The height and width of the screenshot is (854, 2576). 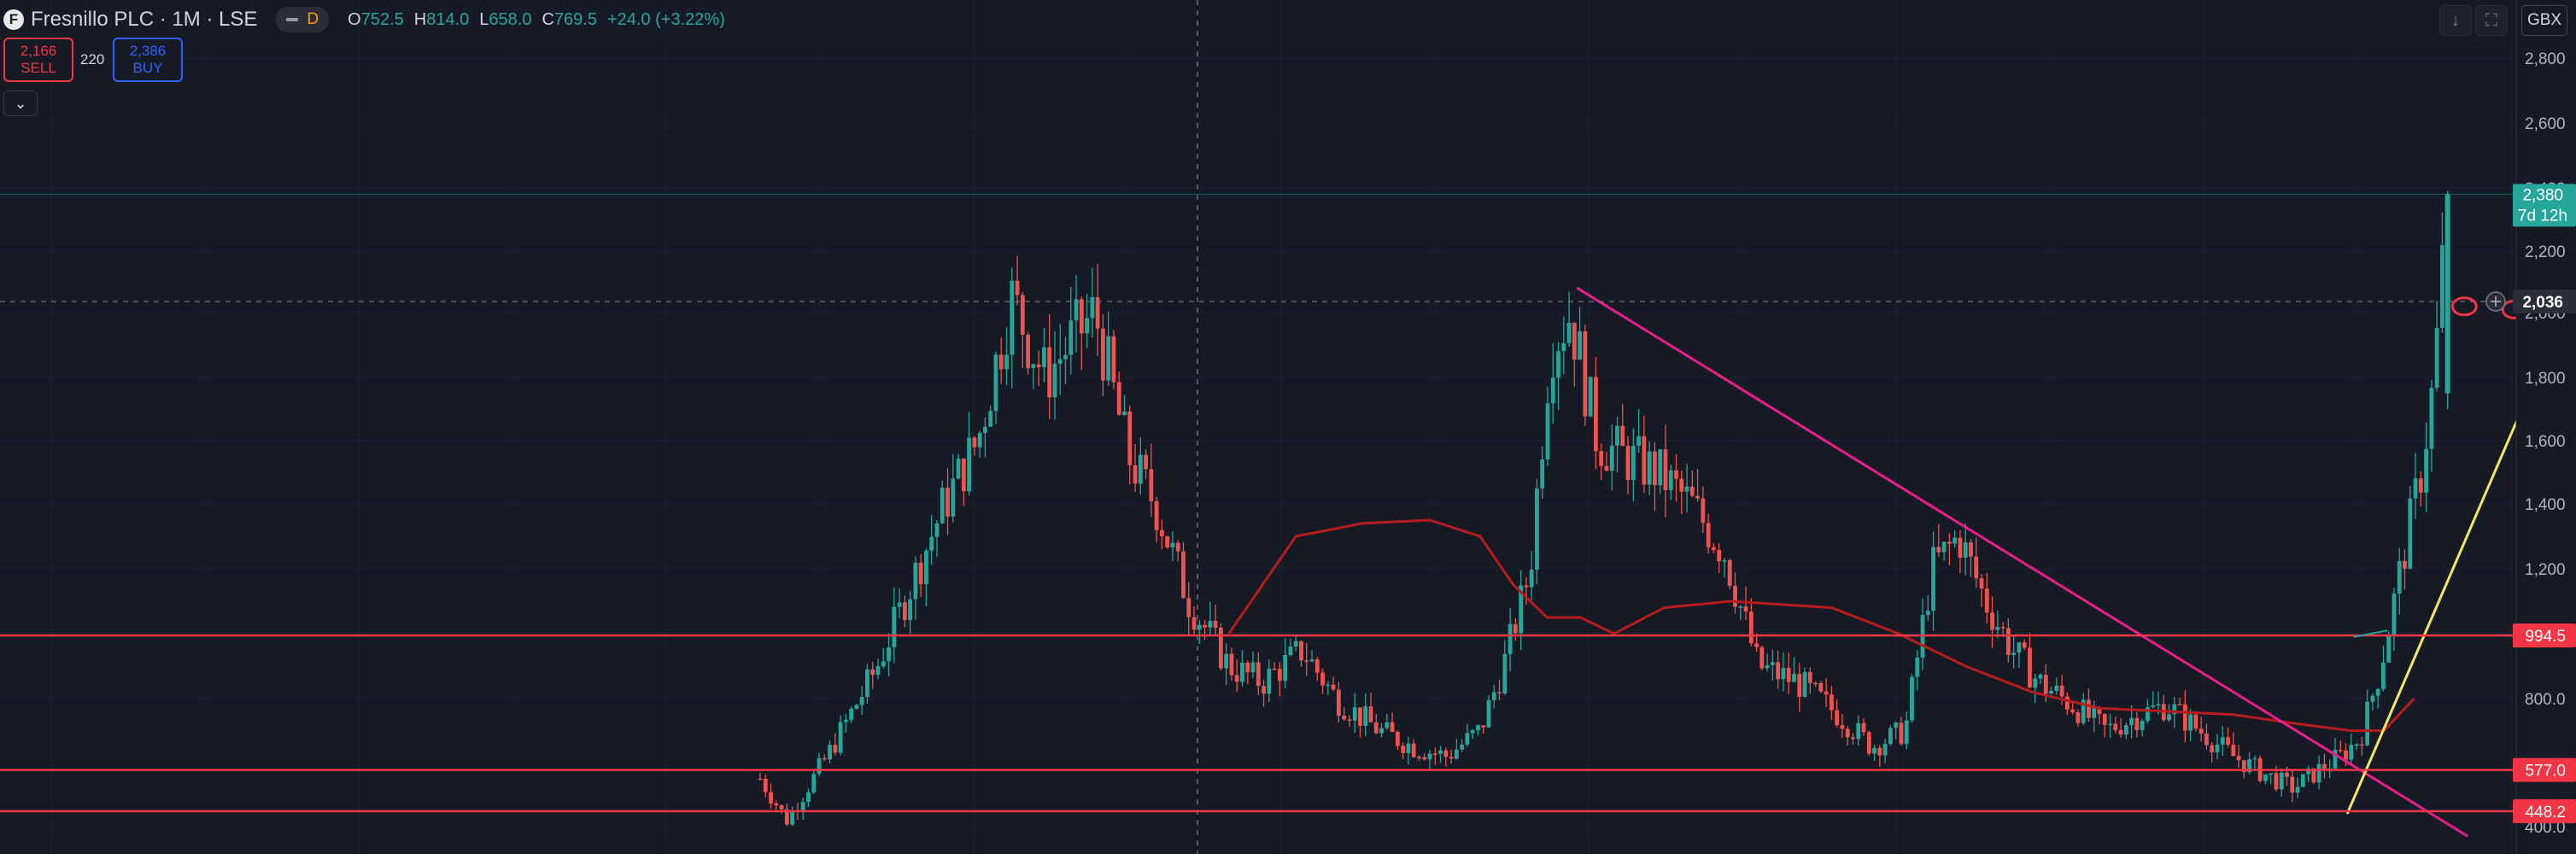 What do you see at coordinates (92, 59) in the screenshot?
I see `spread-value: 220` at bounding box center [92, 59].